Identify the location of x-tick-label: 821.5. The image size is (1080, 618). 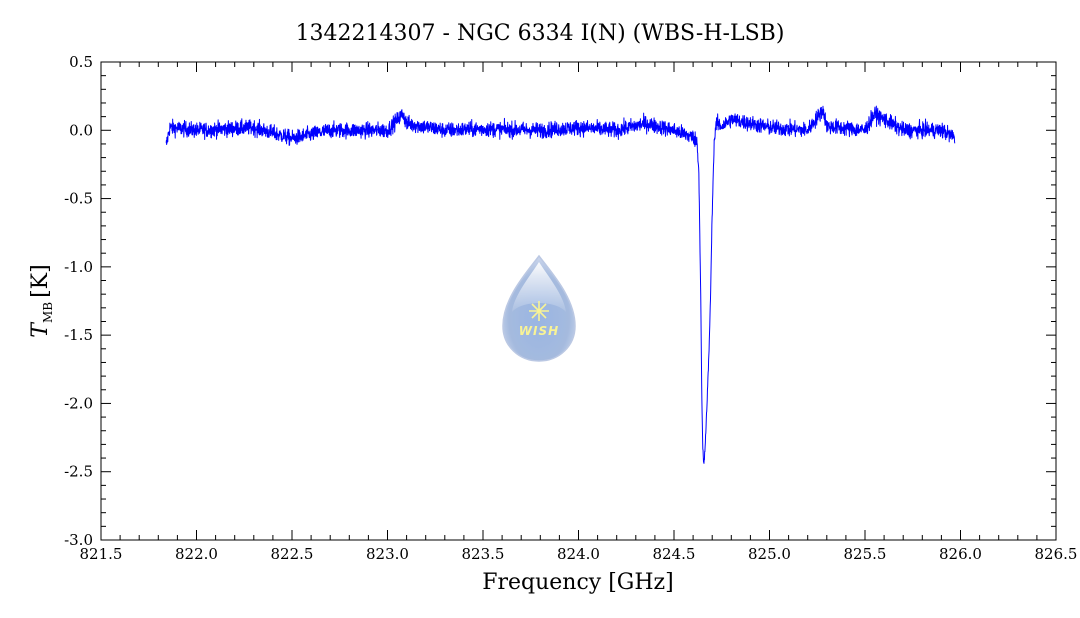
(101, 554).